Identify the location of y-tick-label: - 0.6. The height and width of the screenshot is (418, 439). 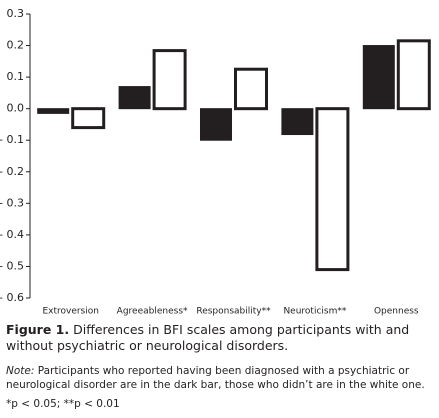
(12, 297).